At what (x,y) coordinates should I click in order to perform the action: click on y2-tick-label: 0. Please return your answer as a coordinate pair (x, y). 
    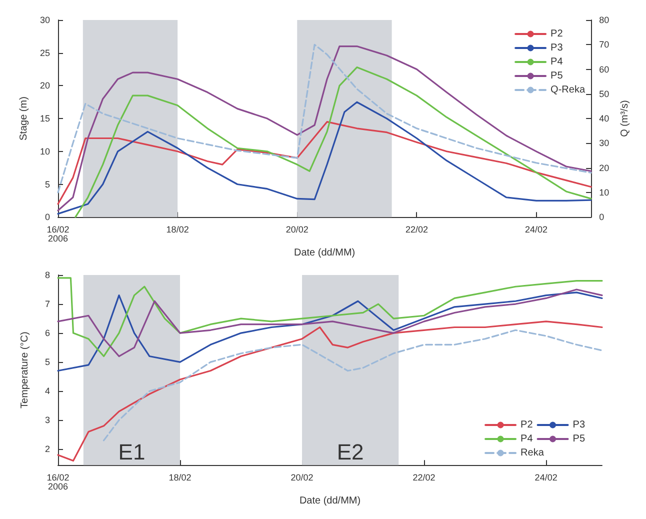
    Looking at the image, I should click on (601, 217).